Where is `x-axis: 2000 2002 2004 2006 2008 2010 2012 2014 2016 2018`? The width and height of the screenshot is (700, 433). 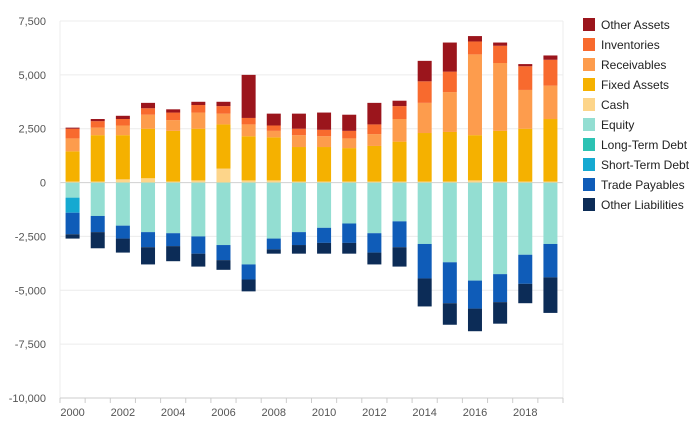
x-axis: 2000 2002 2004 2006 2008 2010 2012 2014 2016 2018 is located at coordinates (311, 408).